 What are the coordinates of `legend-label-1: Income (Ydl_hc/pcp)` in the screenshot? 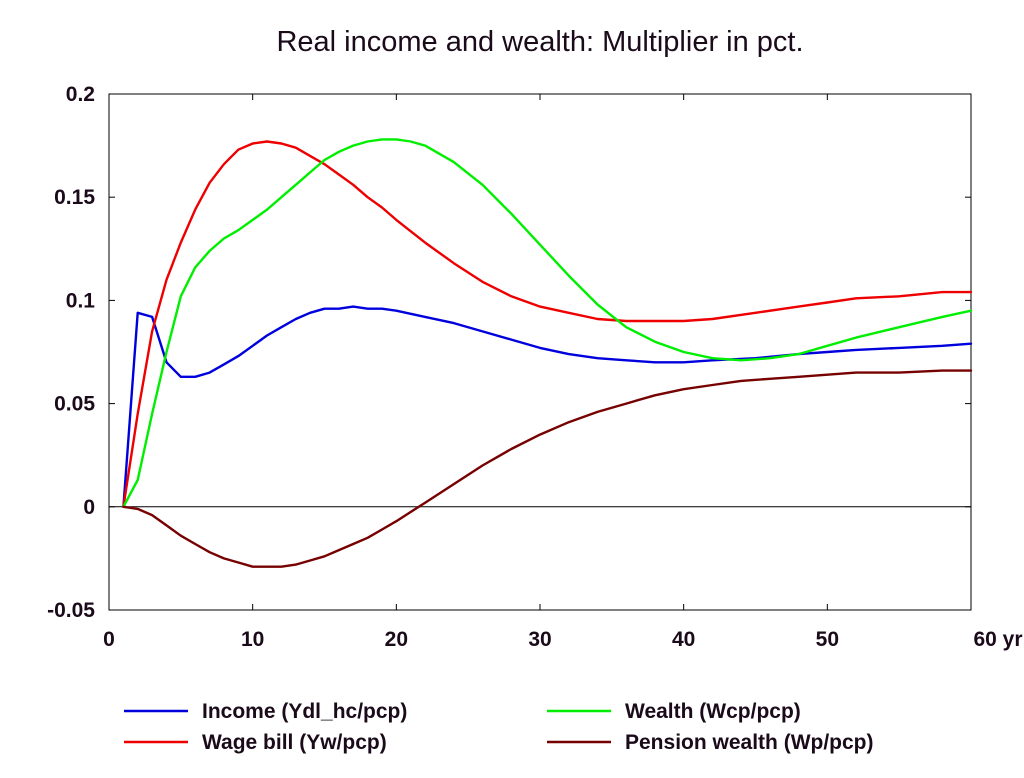 It's located at (304, 711).